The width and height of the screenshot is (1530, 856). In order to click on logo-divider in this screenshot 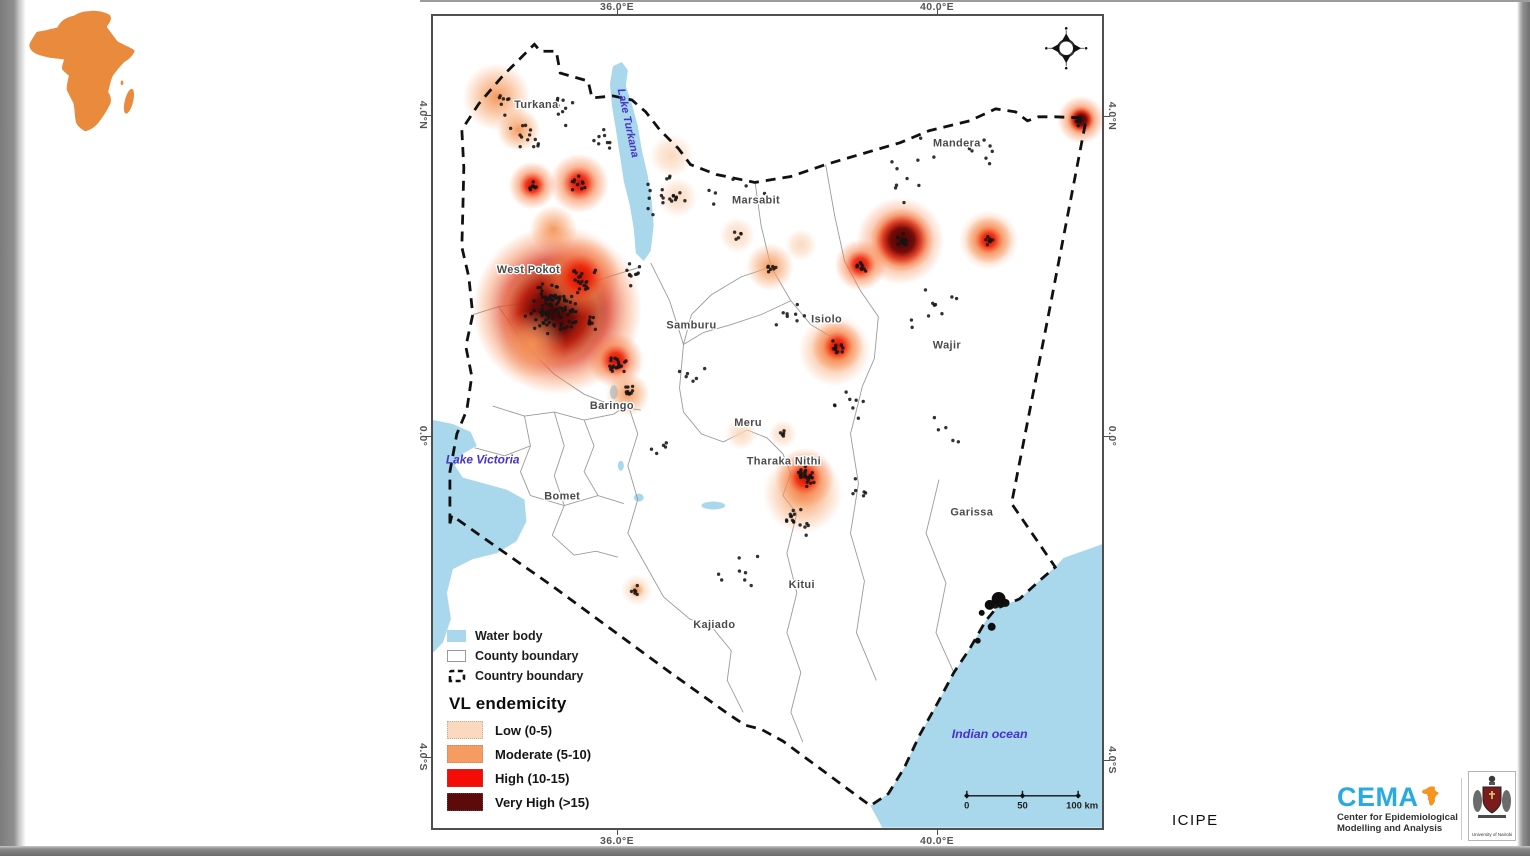, I will do `click(1461, 809)`.